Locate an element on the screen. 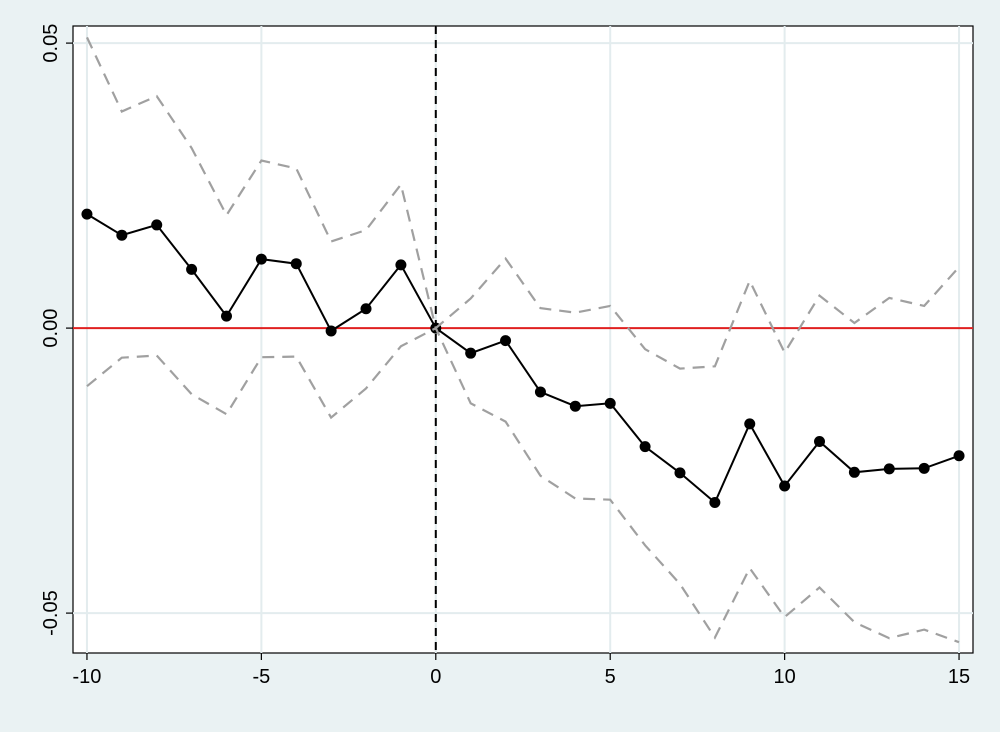 Image resolution: width=1000 pixels, height=732 pixels. y-tick-label: 0.05 is located at coordinates (51, 43).